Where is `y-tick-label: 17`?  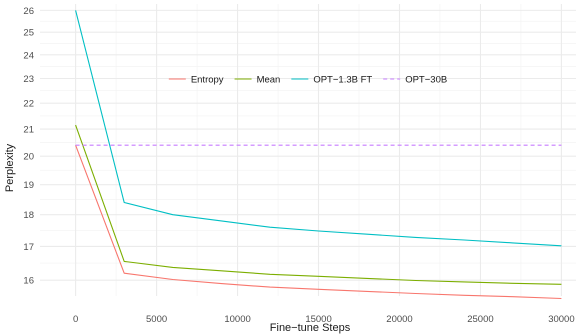
y-tick-label: 17 is located at coordinates (28, 247).